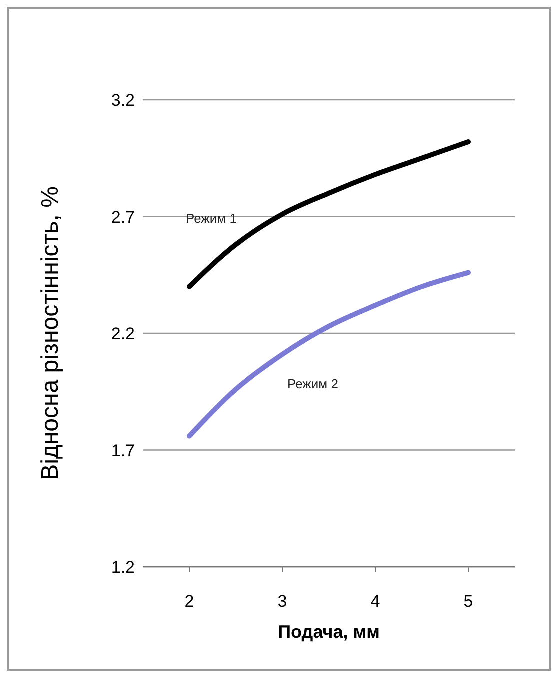 Image resolution: width=558 pixels, height=678 pixels. Describe the element at coordinates (313, 384) in the screenshot. I see `series-label: Режим 2` at that location.